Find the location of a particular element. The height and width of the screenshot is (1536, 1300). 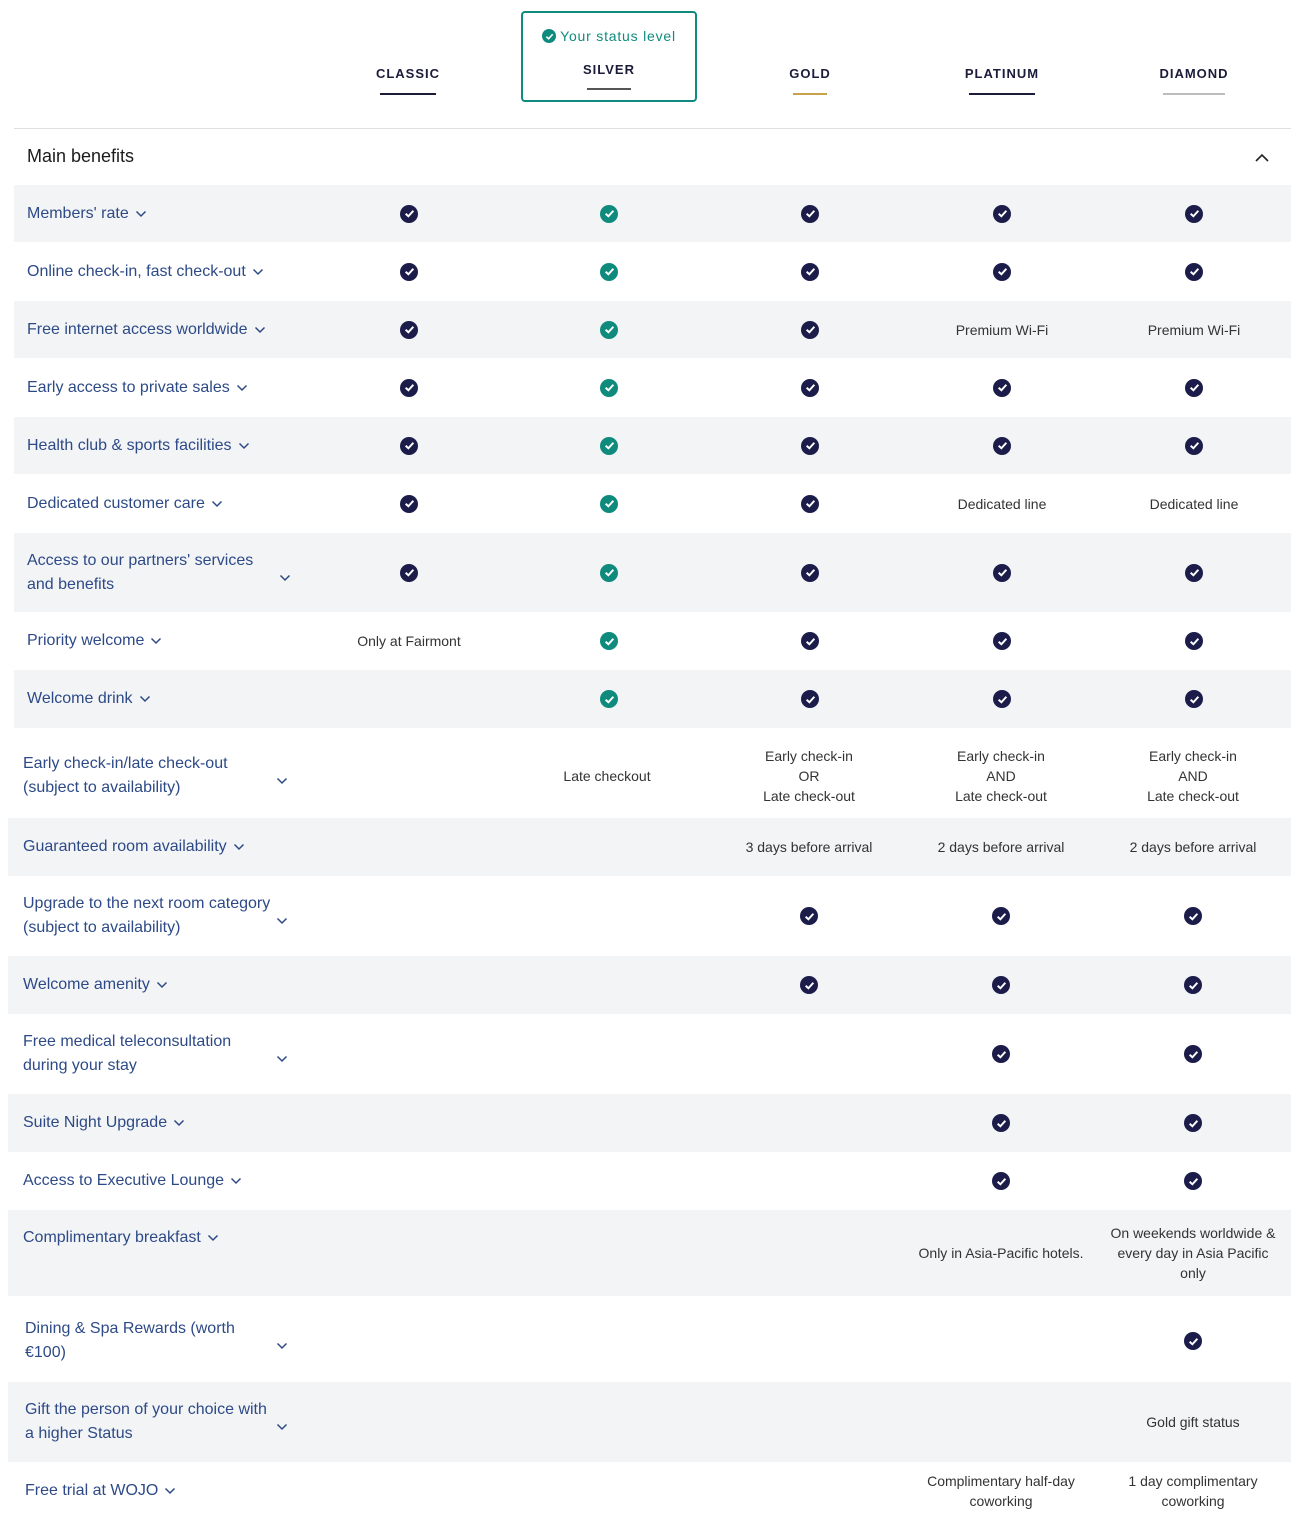

table-row: Health club & sports facilities is located at coordinates (652, 445).